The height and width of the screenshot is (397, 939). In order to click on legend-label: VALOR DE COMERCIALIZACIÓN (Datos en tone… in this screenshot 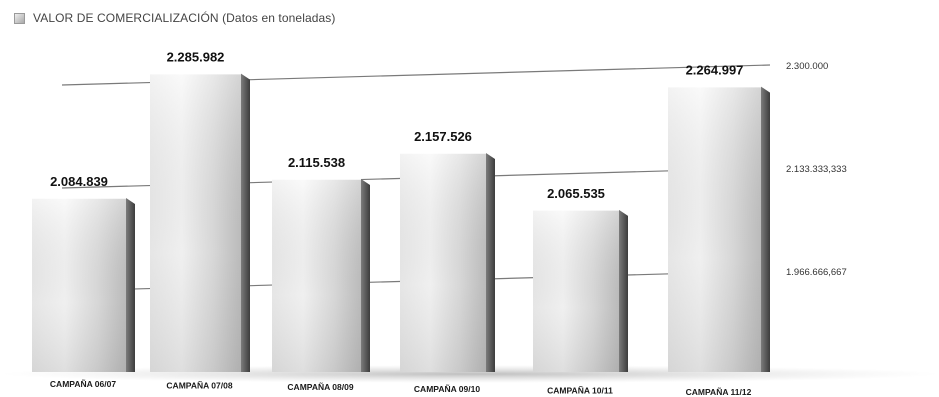, I will do `click(184, 18)`.